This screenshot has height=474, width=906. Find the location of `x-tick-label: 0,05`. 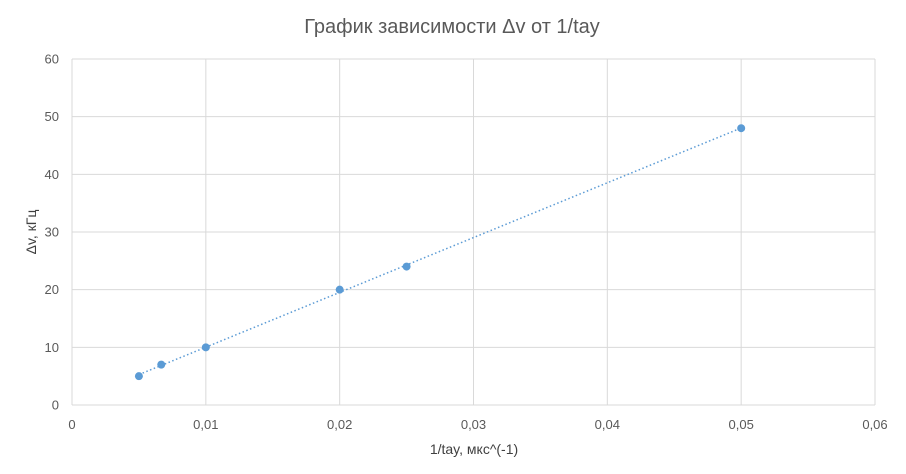

x-tick-label: 0,05 is located at coordinates (741, 424).